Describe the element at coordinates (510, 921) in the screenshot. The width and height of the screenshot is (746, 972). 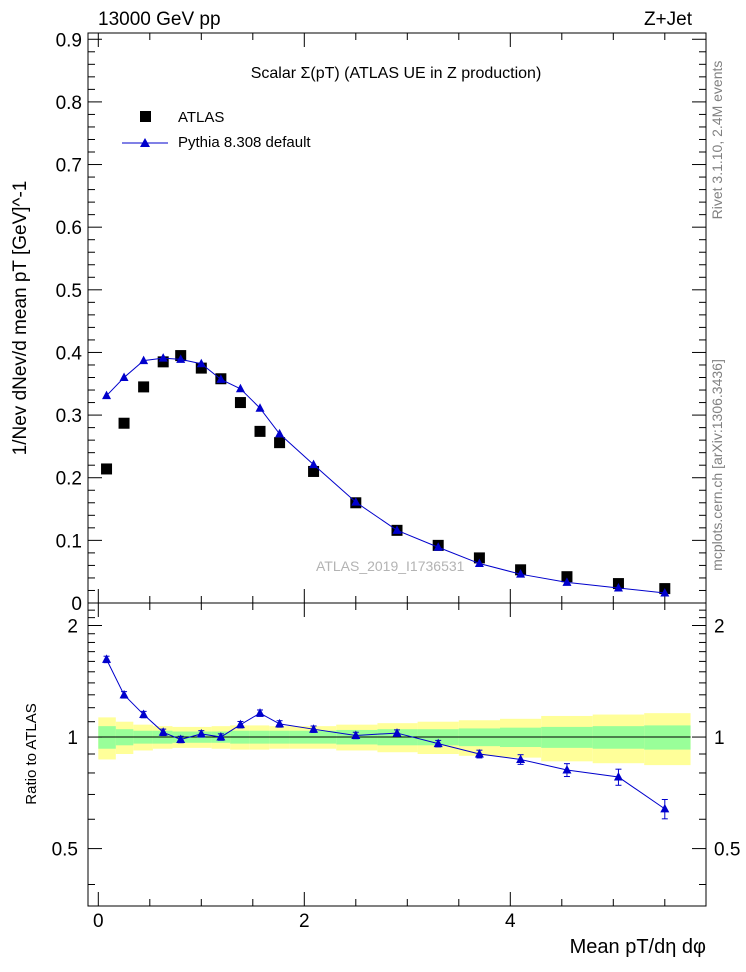
I see `ratio-xtick-label: 4` at that location.